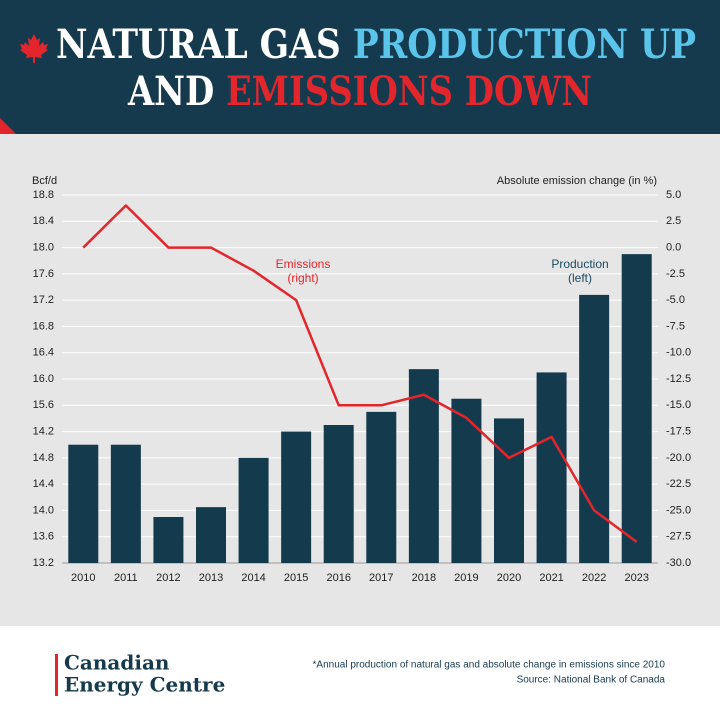  I want to click on y2-tick-label: -10.0, so click(678, 353).